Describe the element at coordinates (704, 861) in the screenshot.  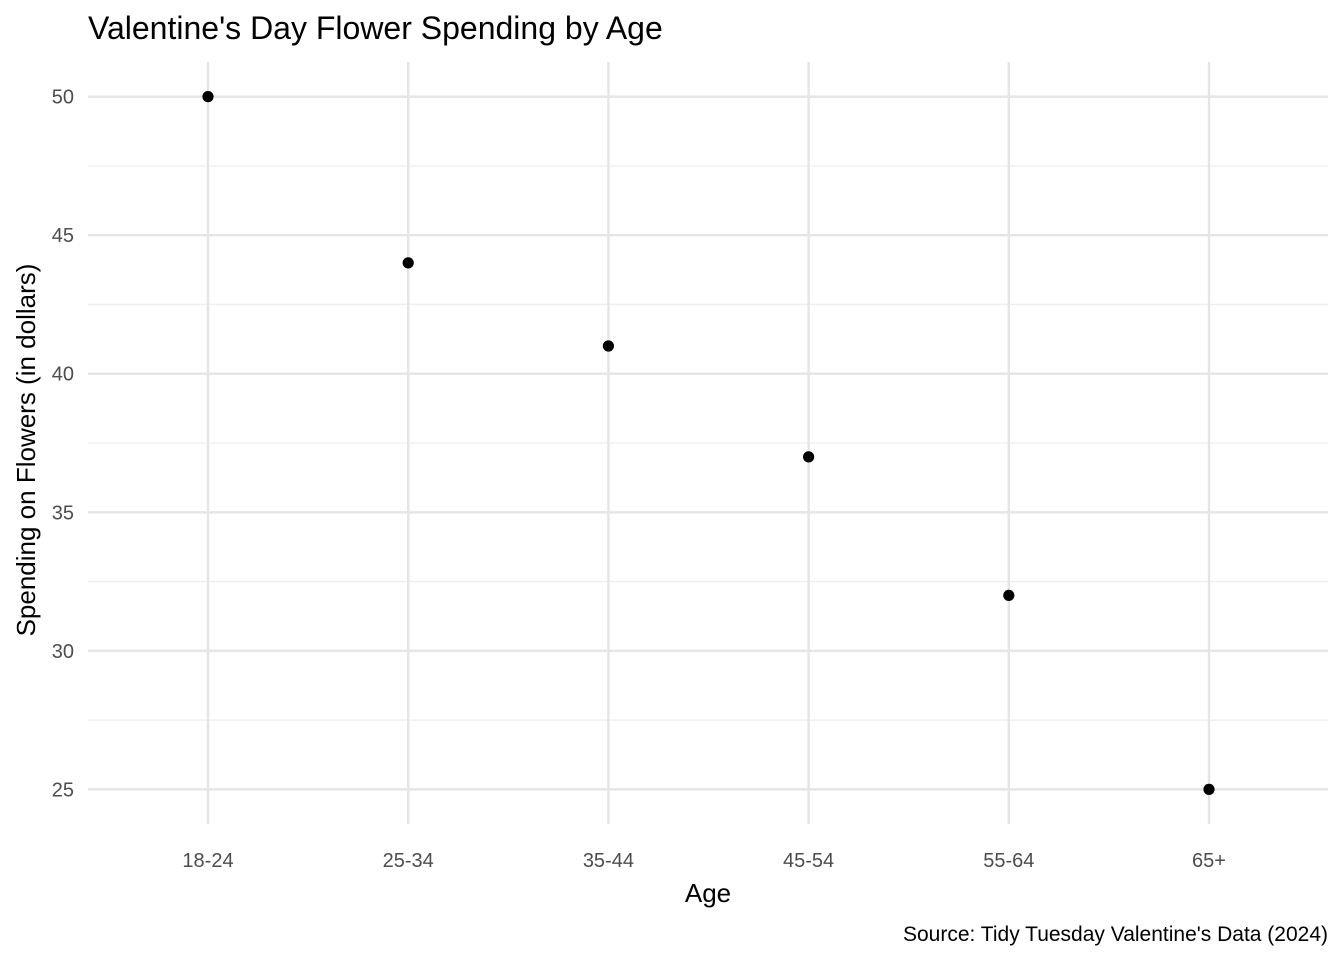
I see `x-axis-ticks: 18-24 25-34 35-44 45-54 55-64 65+` at that location.